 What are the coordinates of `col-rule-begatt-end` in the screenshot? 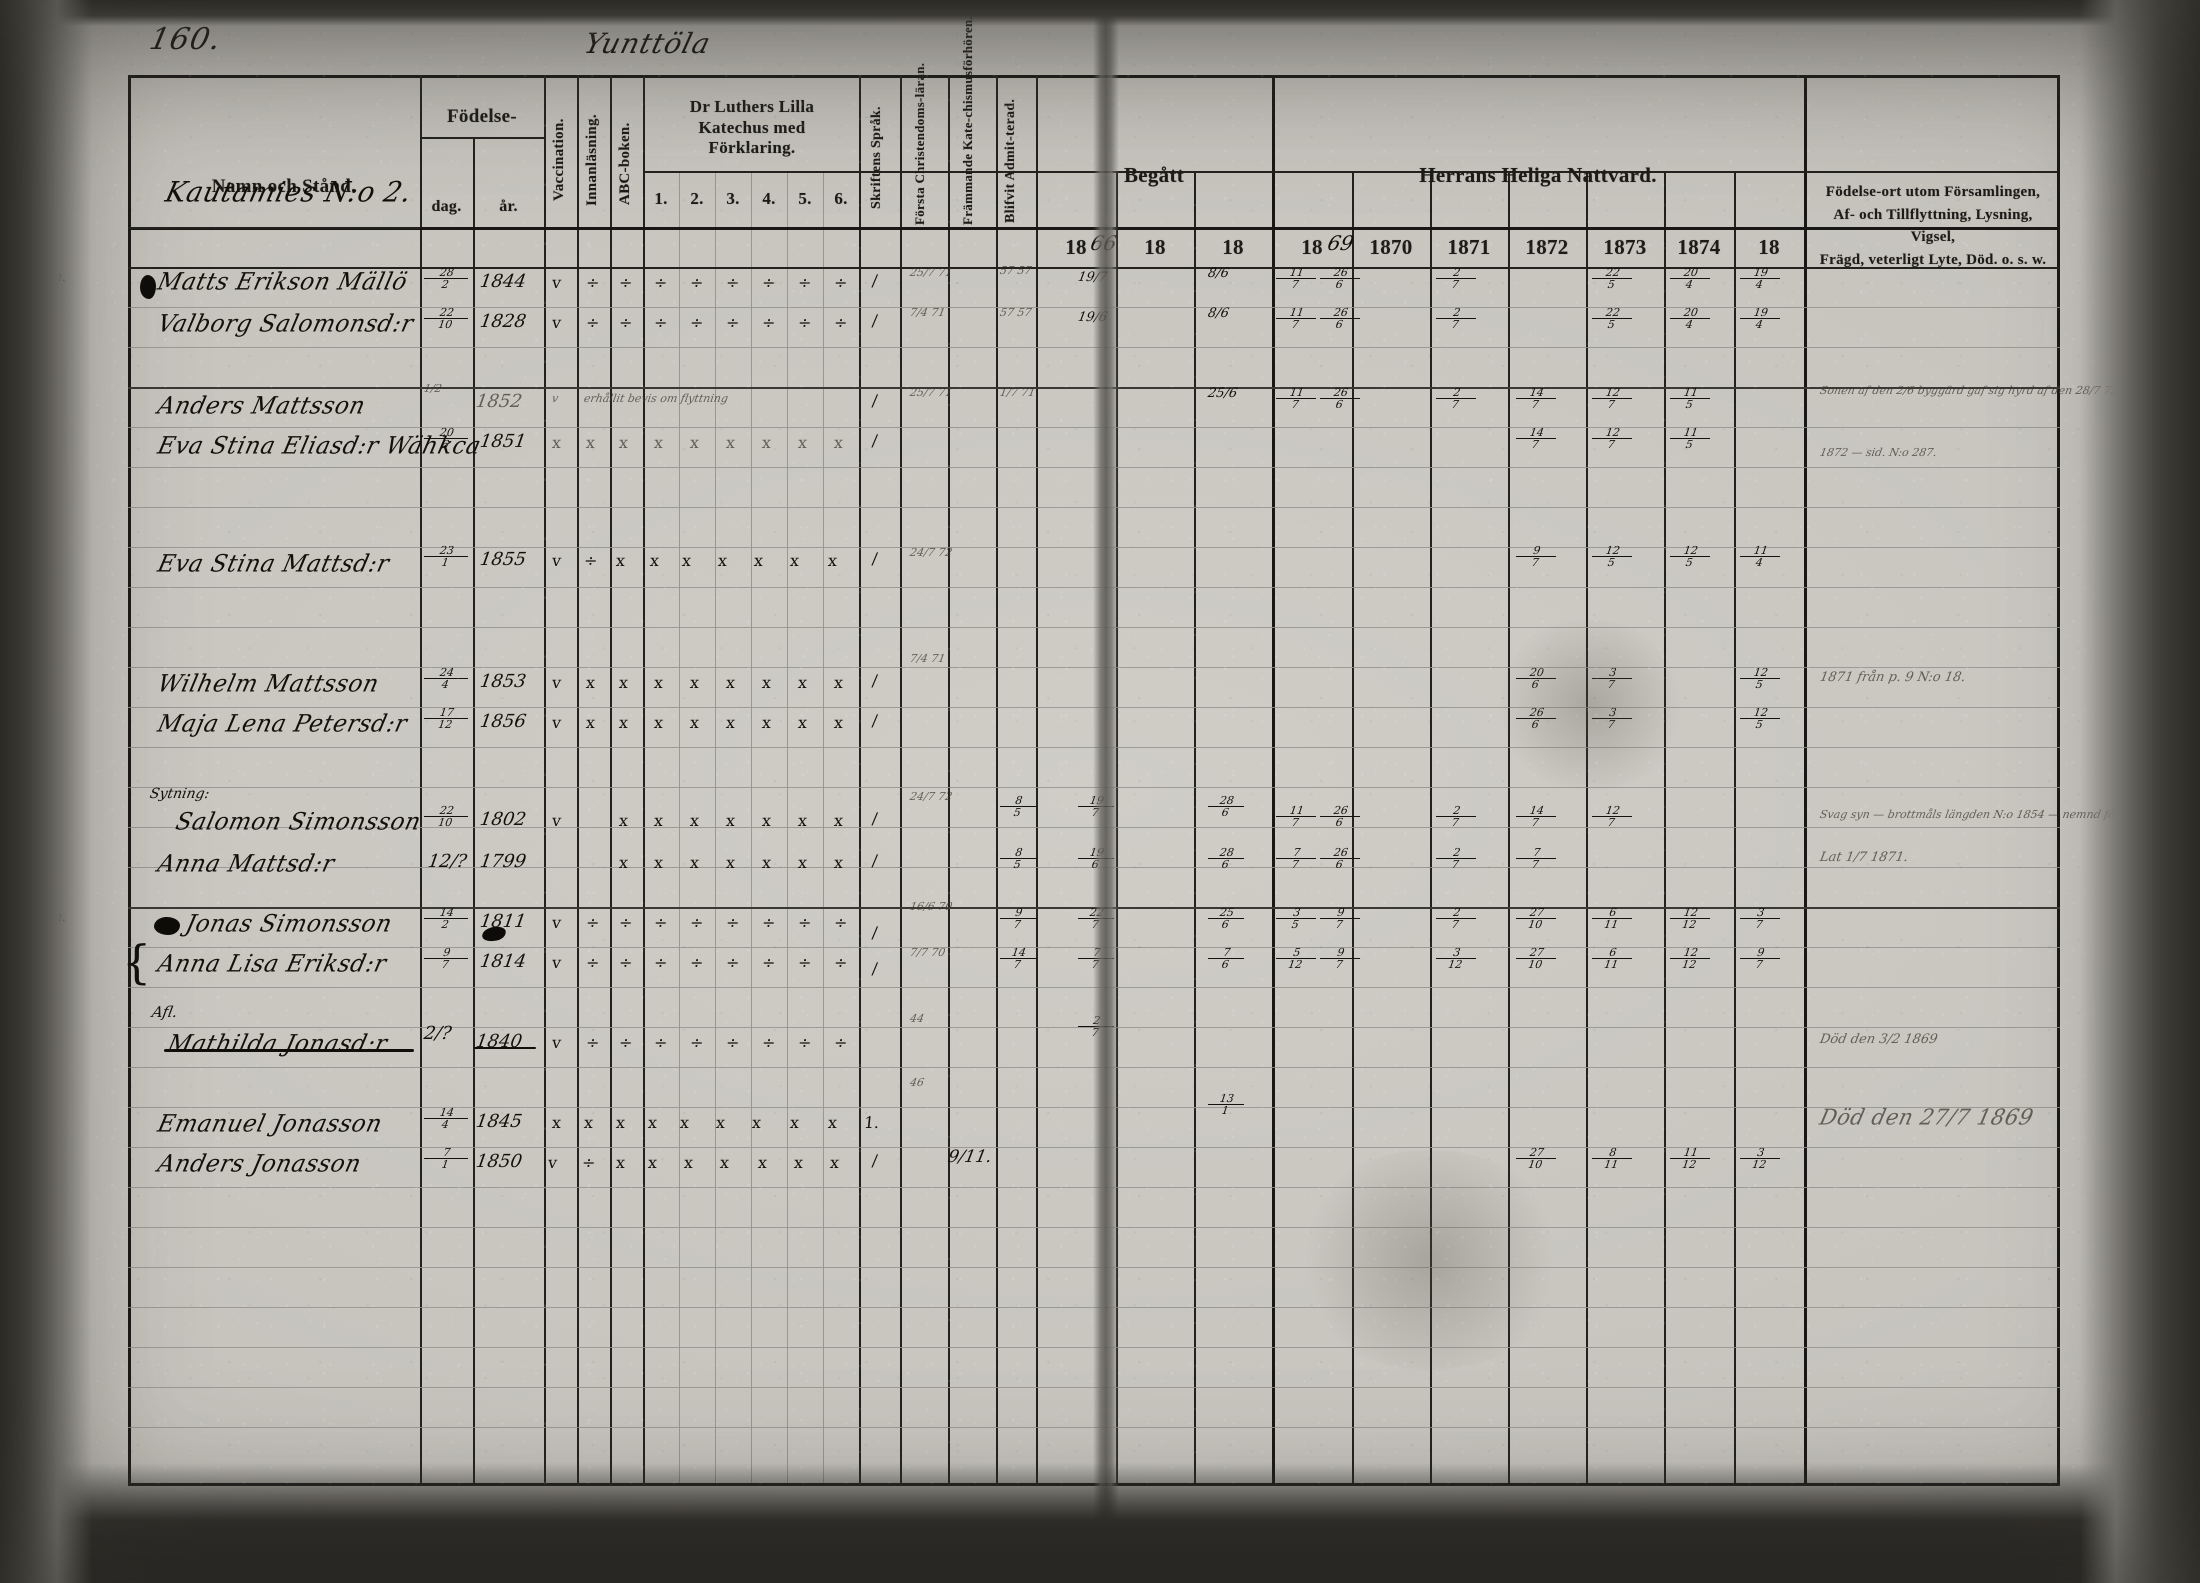 It's located at (1273, 780).